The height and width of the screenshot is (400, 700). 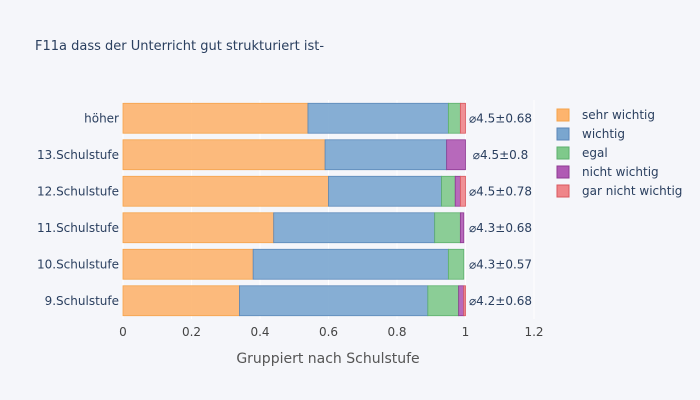 What do you see at coordinates (500, 155) in the screenshot?
I see `bar-annotation: ⌀4.5±0.8` at bounding box center [500, 155].